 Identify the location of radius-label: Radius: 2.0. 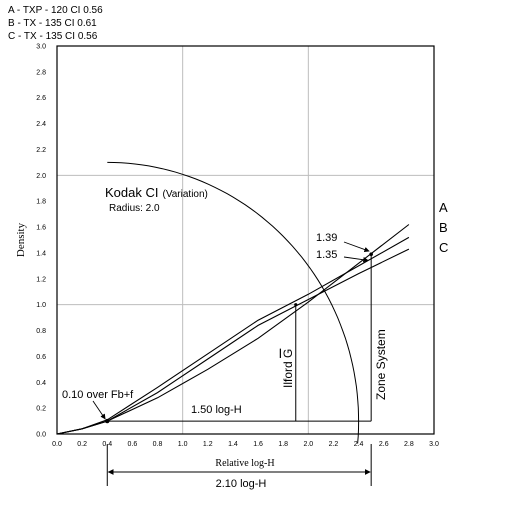
(134, 208).